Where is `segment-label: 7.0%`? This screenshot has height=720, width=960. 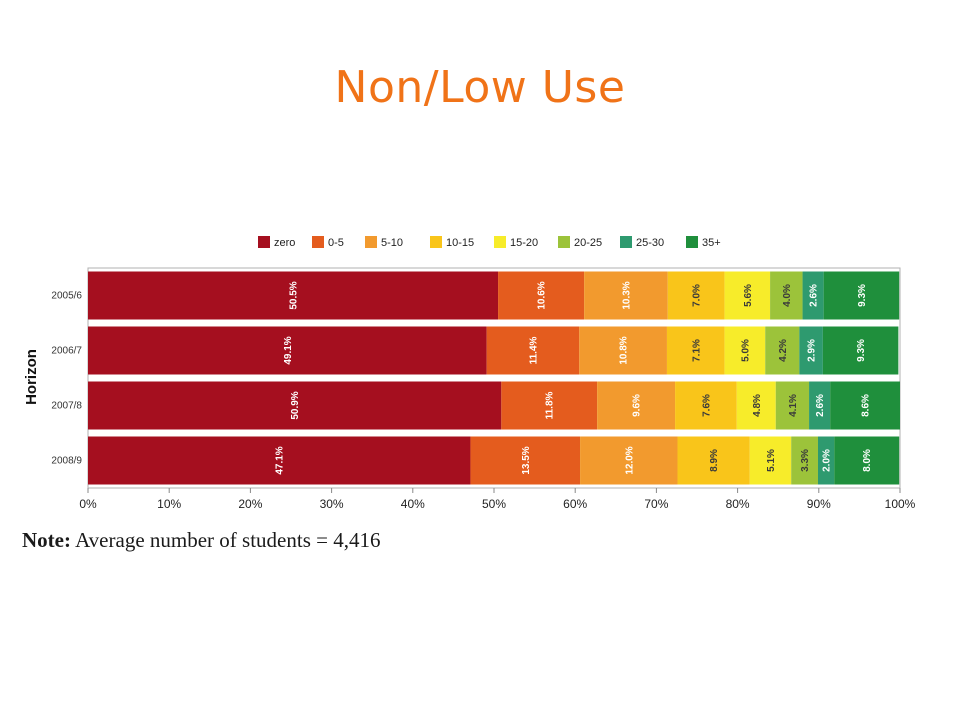
segment-label: 7.0% is located at coordinates (697, 295).